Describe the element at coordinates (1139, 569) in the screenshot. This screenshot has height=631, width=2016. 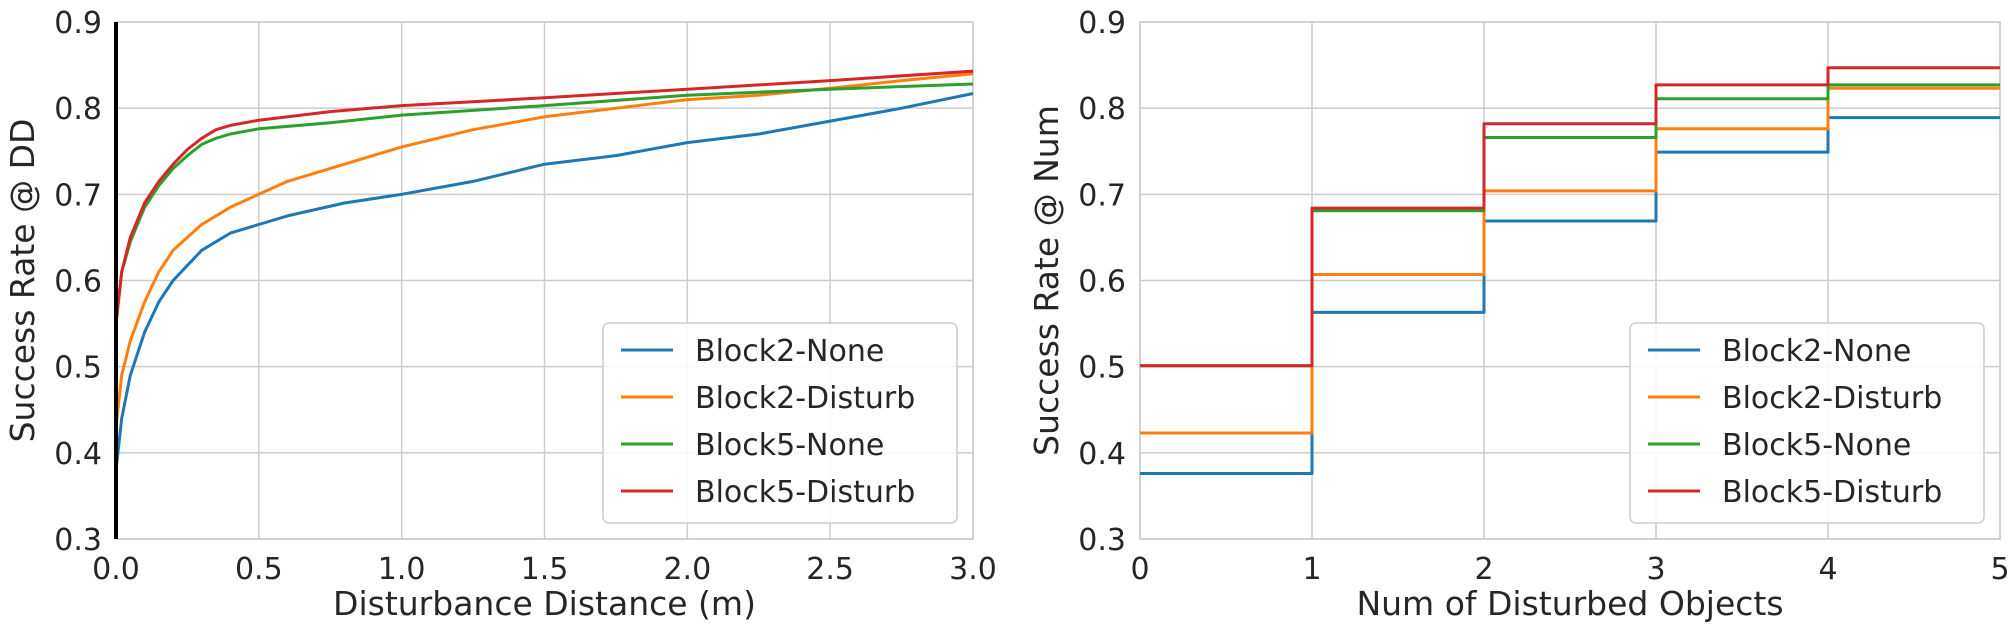
I see `x-tick-label: 0` at that location.